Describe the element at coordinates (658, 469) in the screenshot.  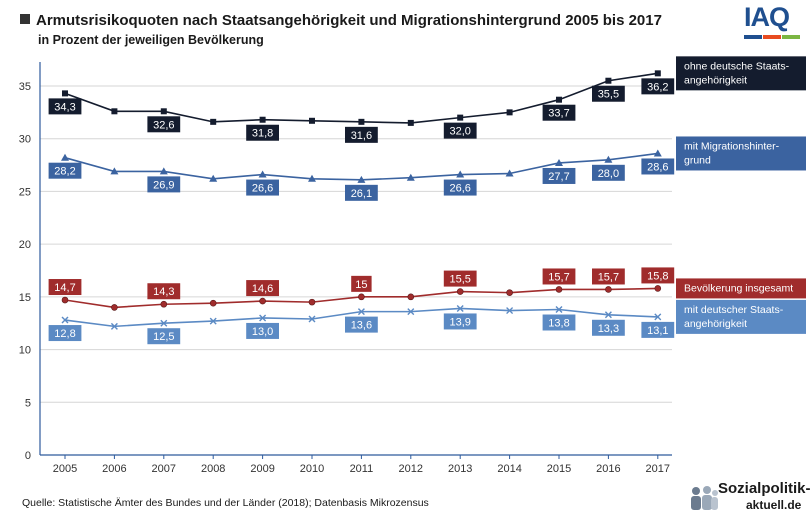
I see `x-tick-label: 2017` at that location.